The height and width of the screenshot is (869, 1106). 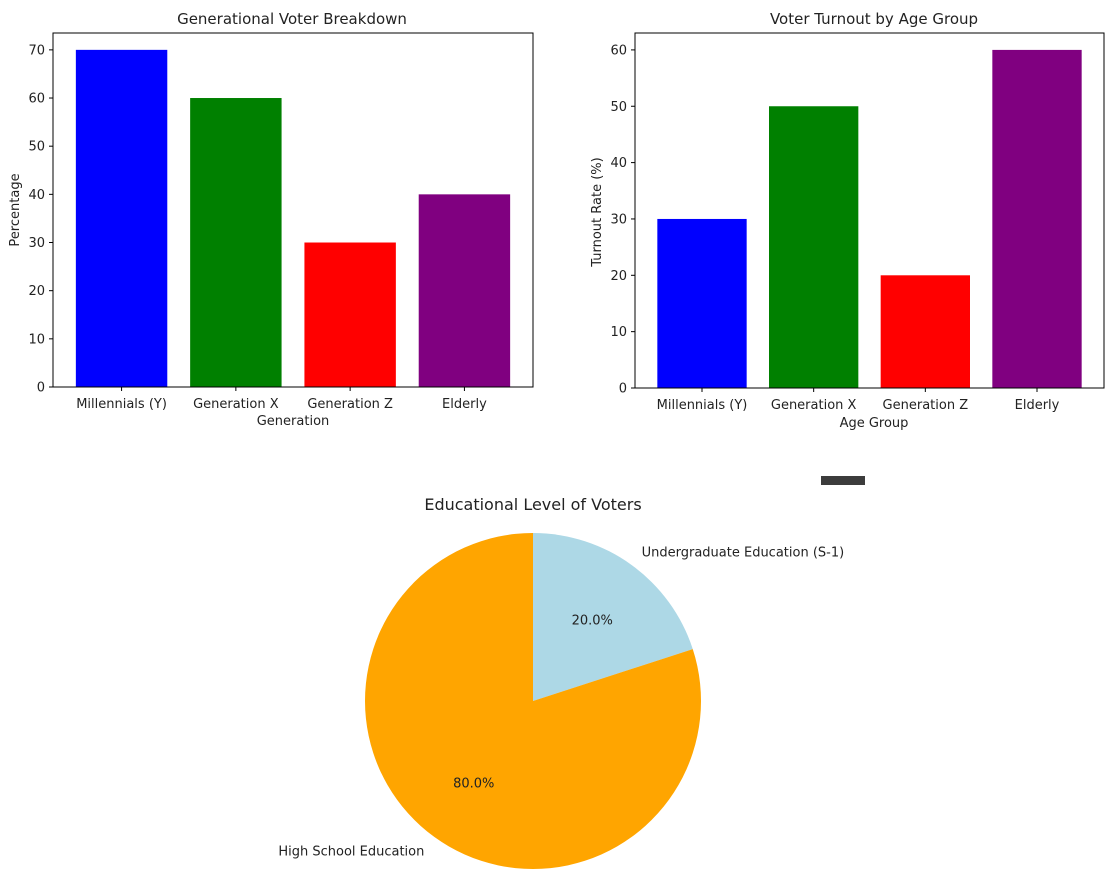 What do you see at coordinates (925, 331) in the screenshot?
I see `chart2-bar-generation-z` at bounding box center [925, 331].